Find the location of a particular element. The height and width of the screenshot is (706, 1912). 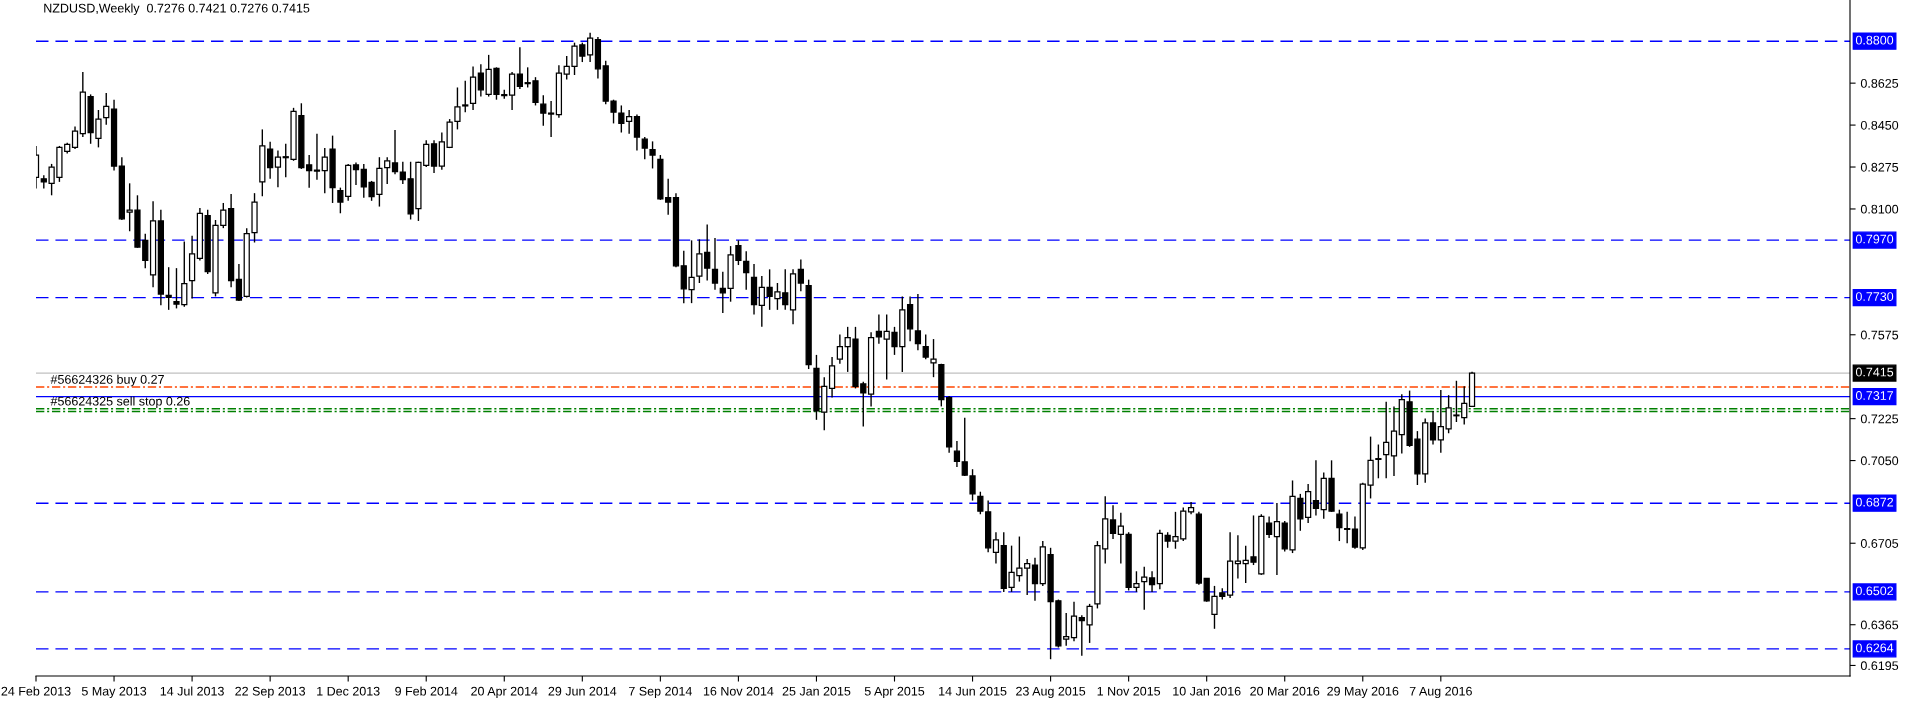

y-tick-label: 0.6705 is located at coordinates (1879, 543).